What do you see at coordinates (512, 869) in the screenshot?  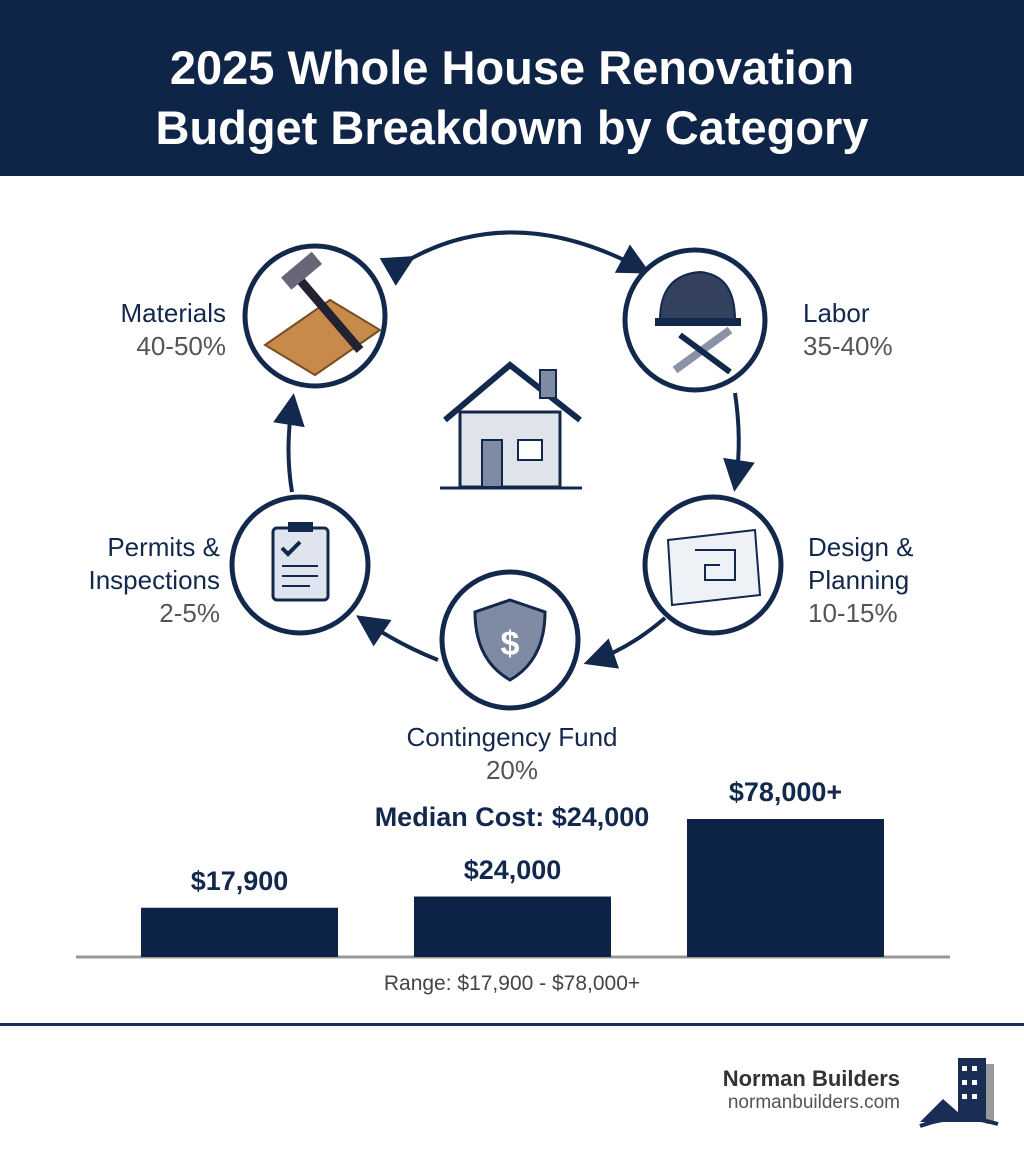 I see `bar-value-label: $24,000` at bounding box center [512, 869].